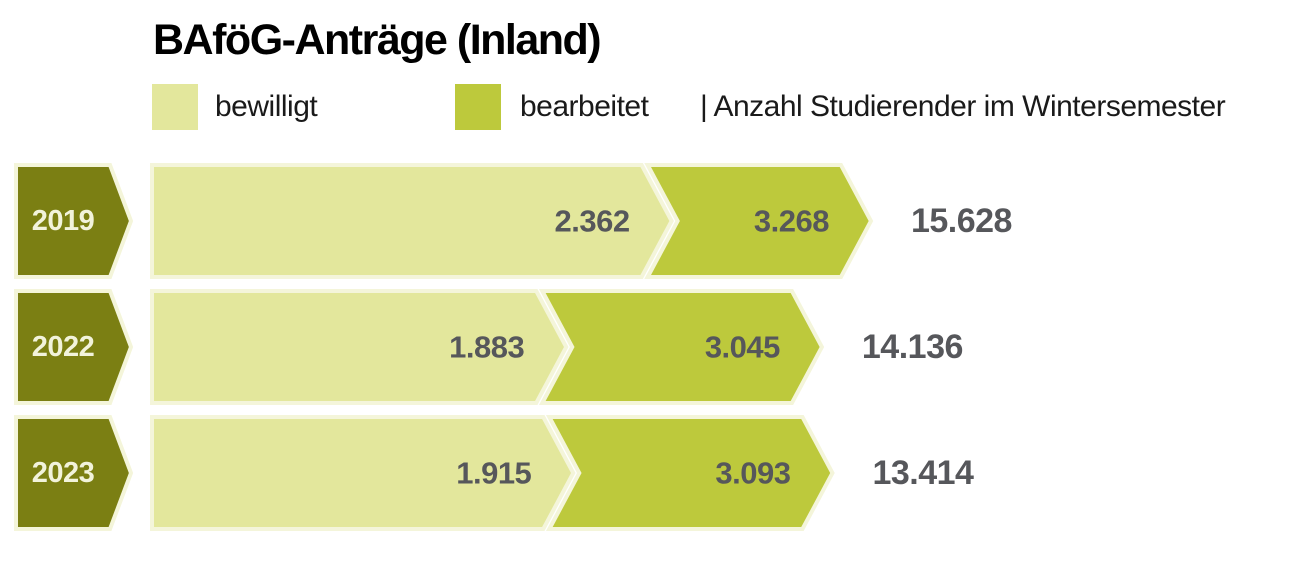 Image resolution: width=1300 pixels, height=561 pixels. I want to click on studierende-value: 15.628, so click(961, 221).